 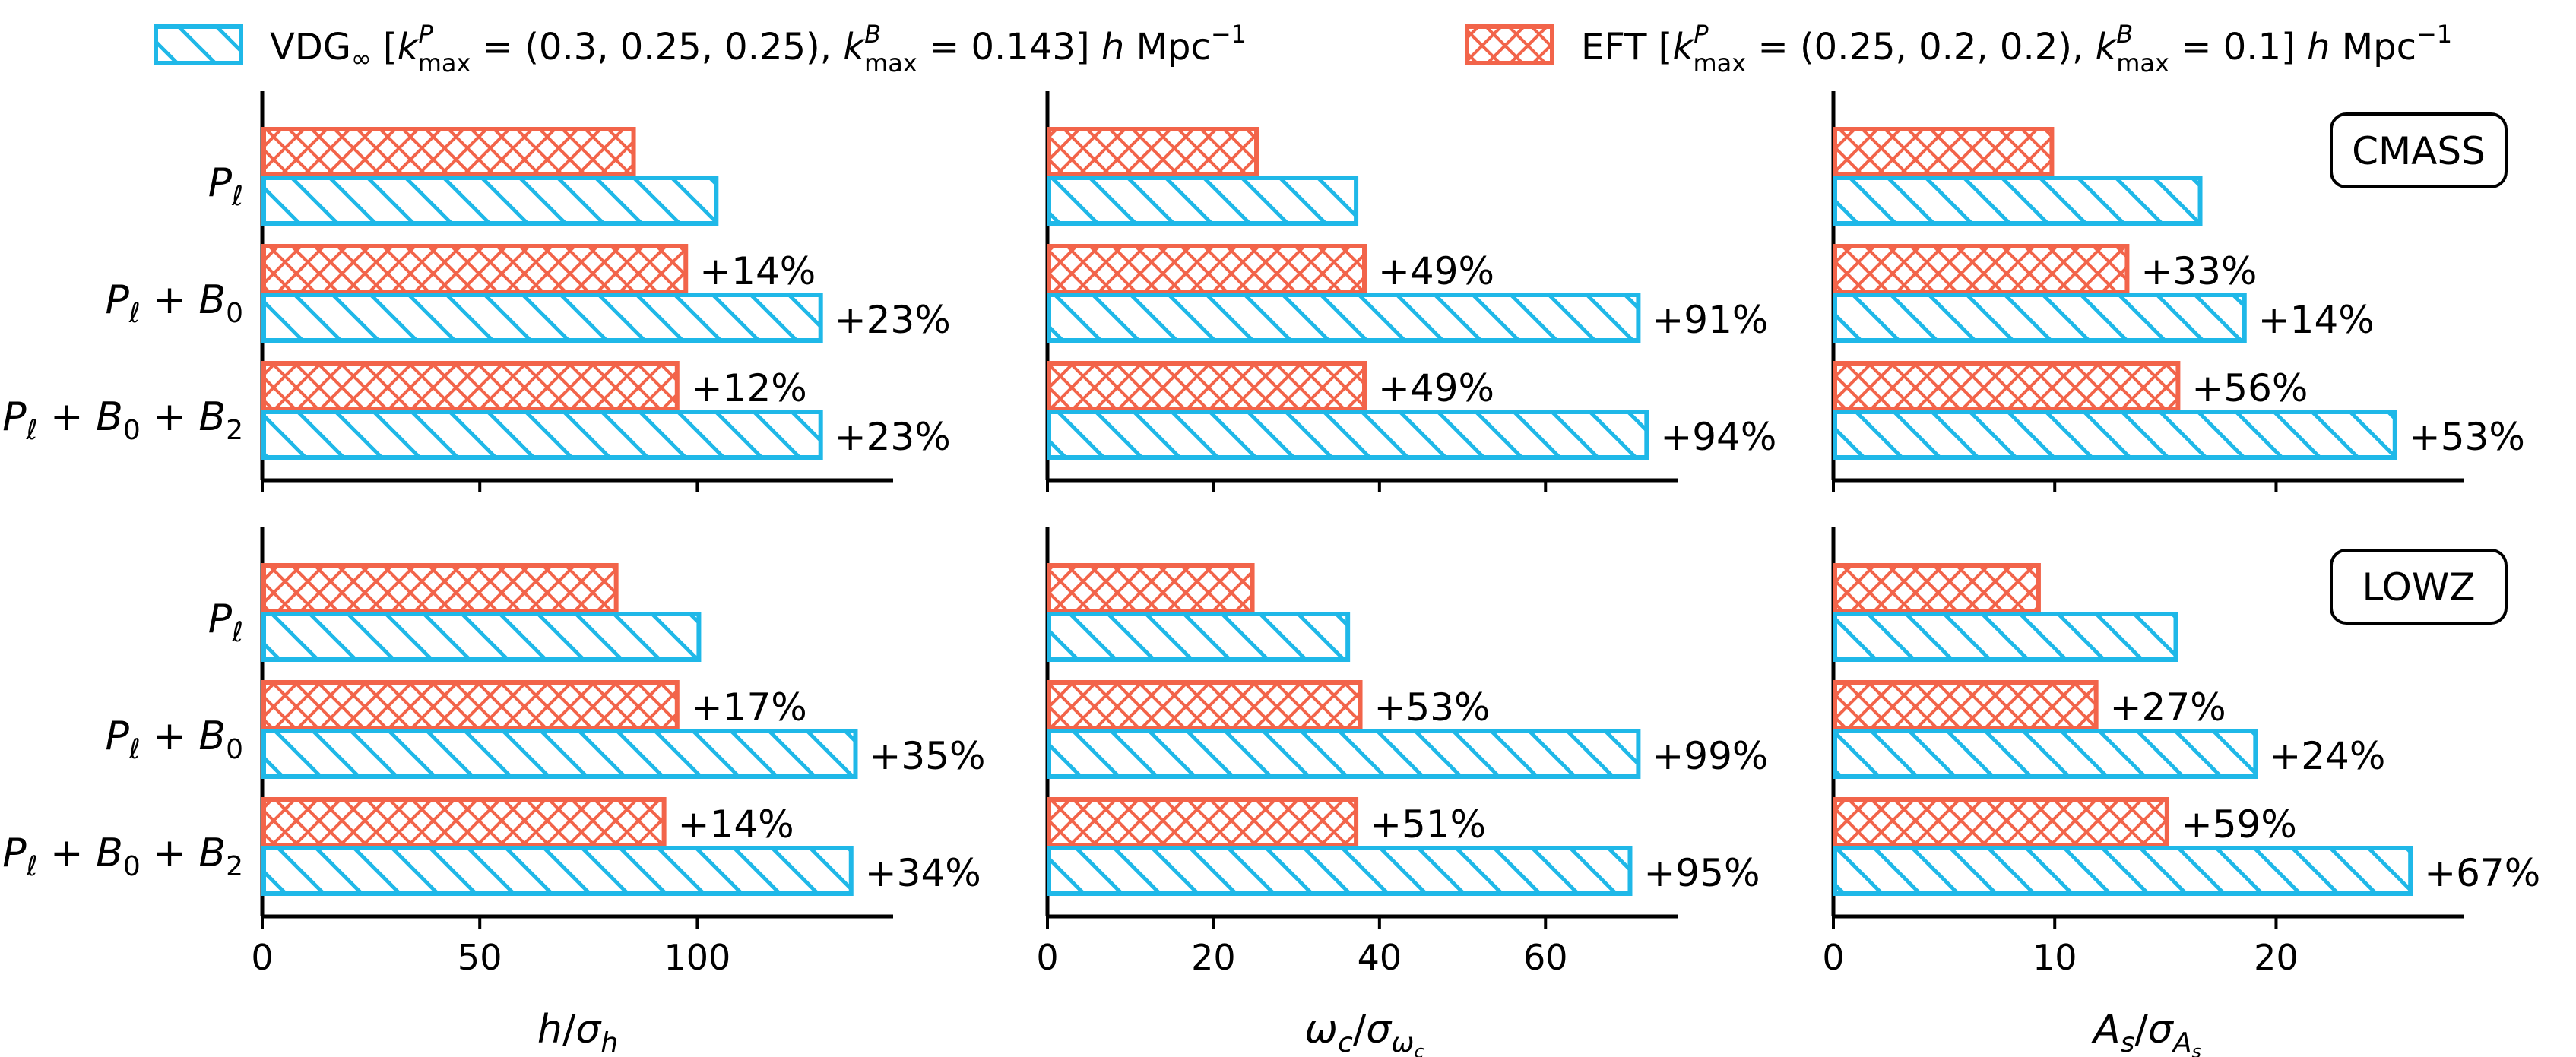 What do you see at coordinates (927, 756) in the screenshot?
I see `bar-label: +35%` at bounding box center [927, 756].